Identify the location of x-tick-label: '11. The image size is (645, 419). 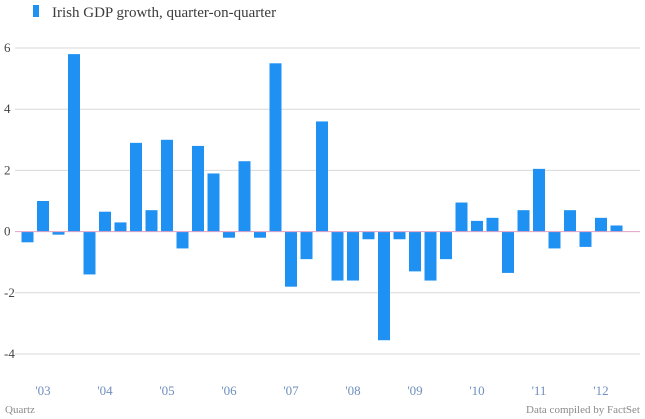
(539, 390).